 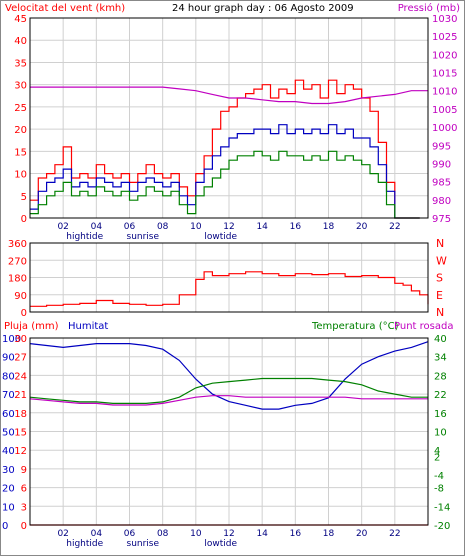 I want to click on humidity-label: Humitat, so click(x=88, y=326).